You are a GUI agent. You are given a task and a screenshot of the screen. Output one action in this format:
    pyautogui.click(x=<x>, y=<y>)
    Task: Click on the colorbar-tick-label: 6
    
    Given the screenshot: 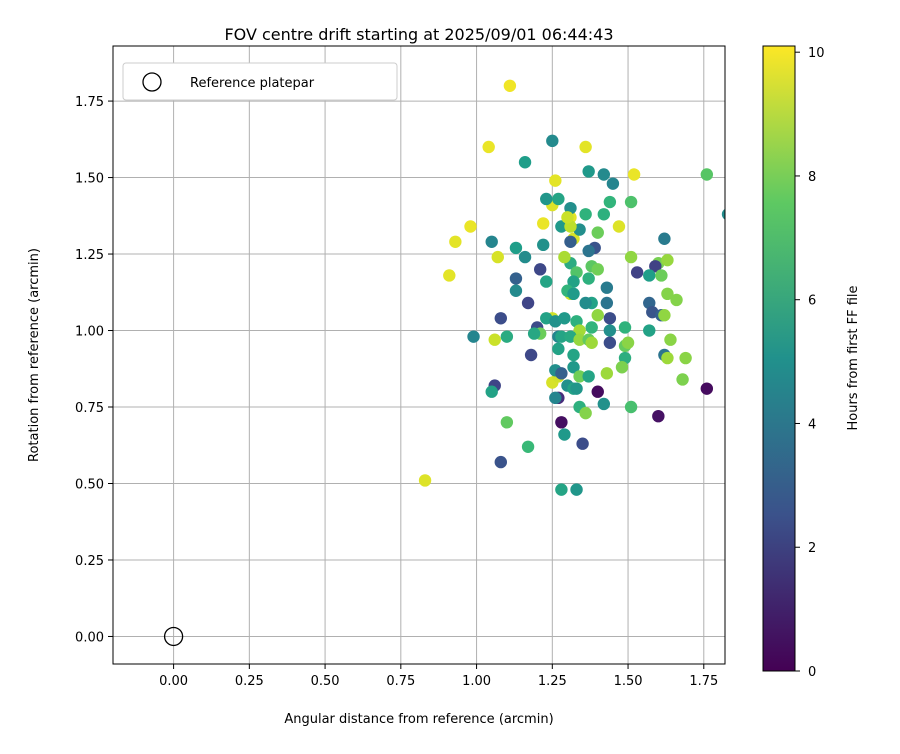 What is the action you would take?
    pyautogui.click(x=812, y=301)
    